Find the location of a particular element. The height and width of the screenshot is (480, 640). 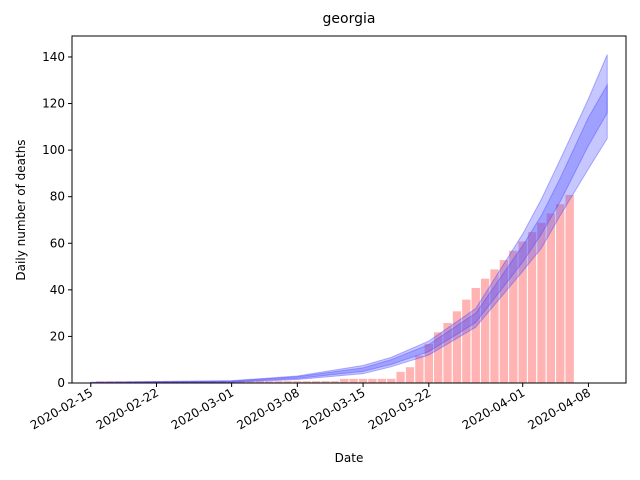

y-tick-label: 80 is located at coordinates (57, 197).